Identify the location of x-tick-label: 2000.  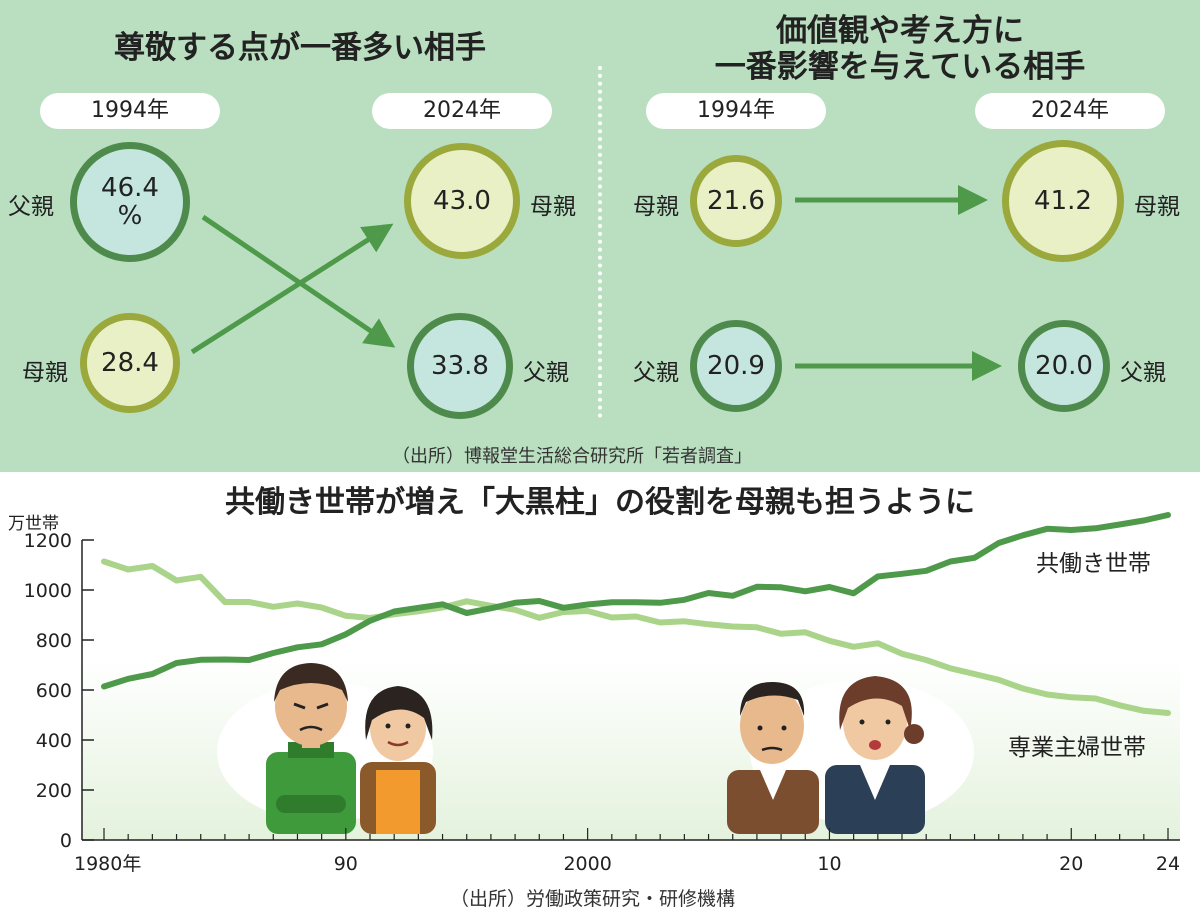
(587, 864).